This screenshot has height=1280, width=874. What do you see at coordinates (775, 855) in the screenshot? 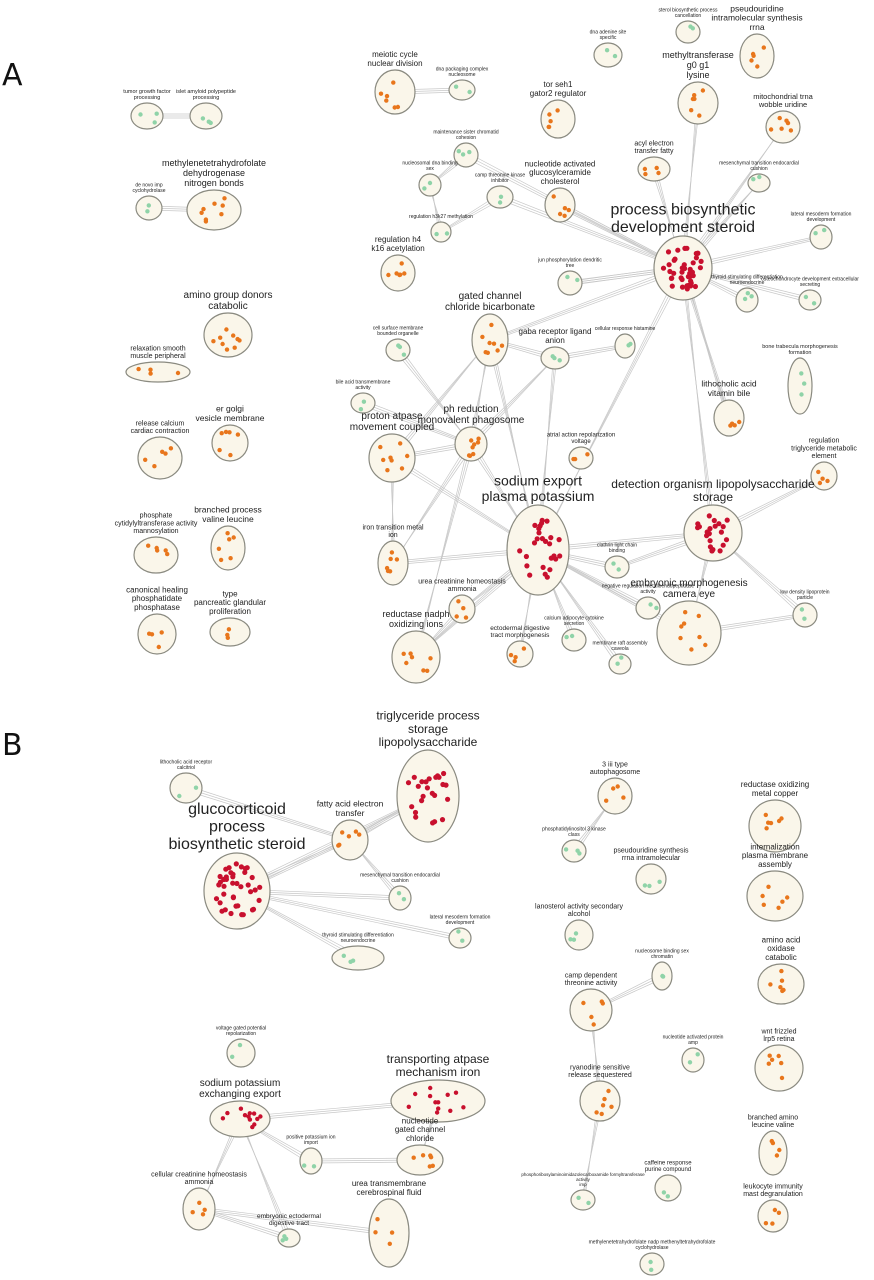
I see `cluster-label: internalization plasma membrane assembly` at bounding box center [775, 855].